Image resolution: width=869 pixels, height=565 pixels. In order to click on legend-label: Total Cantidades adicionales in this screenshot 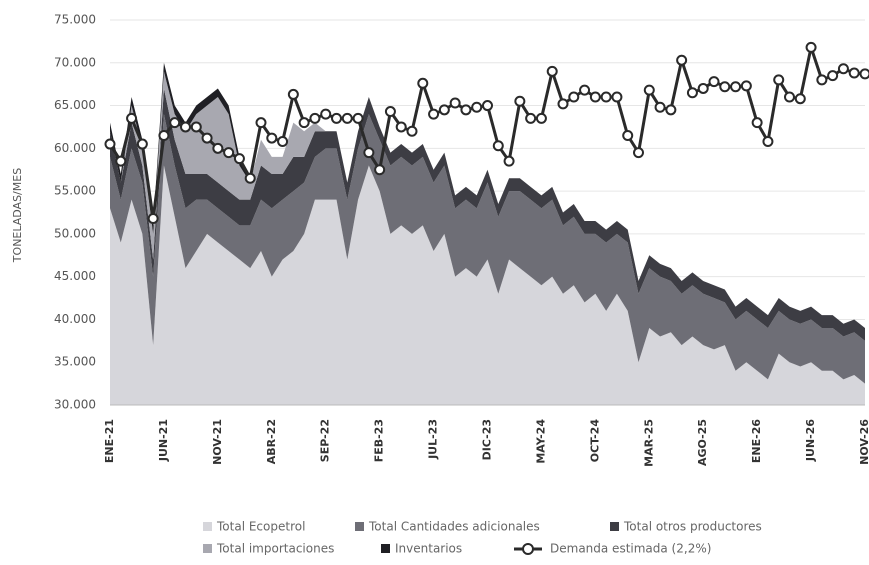, I will do `click(454, 527)`.